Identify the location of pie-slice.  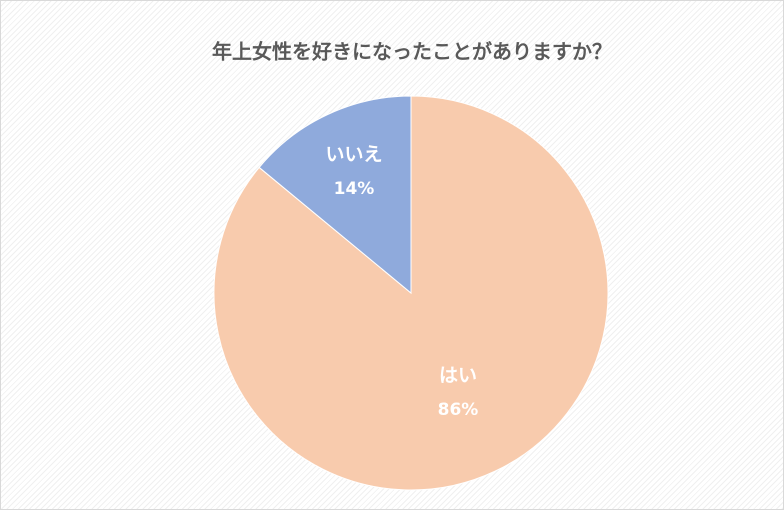
(335, 195).